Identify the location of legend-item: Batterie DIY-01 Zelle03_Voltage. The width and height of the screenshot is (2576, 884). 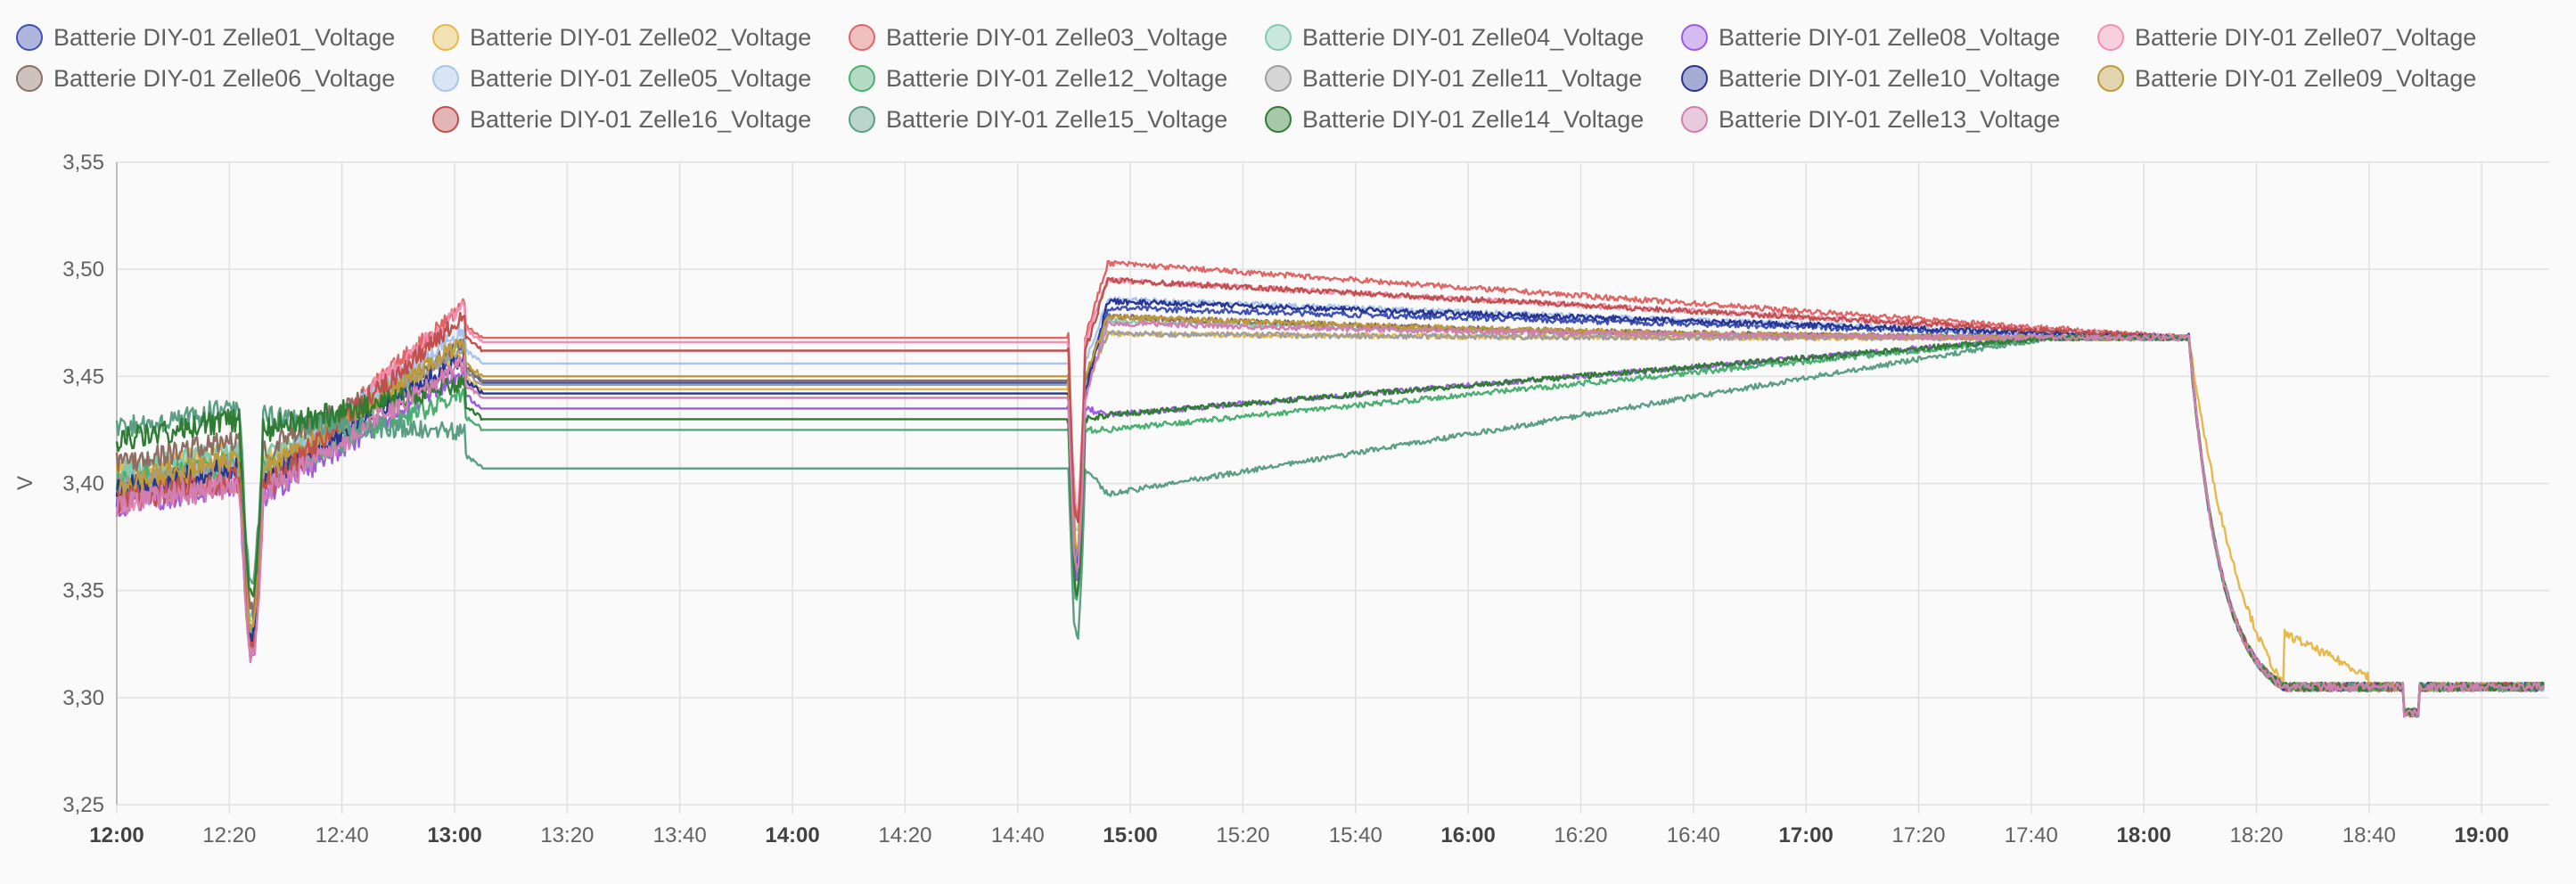
(1038, 37).